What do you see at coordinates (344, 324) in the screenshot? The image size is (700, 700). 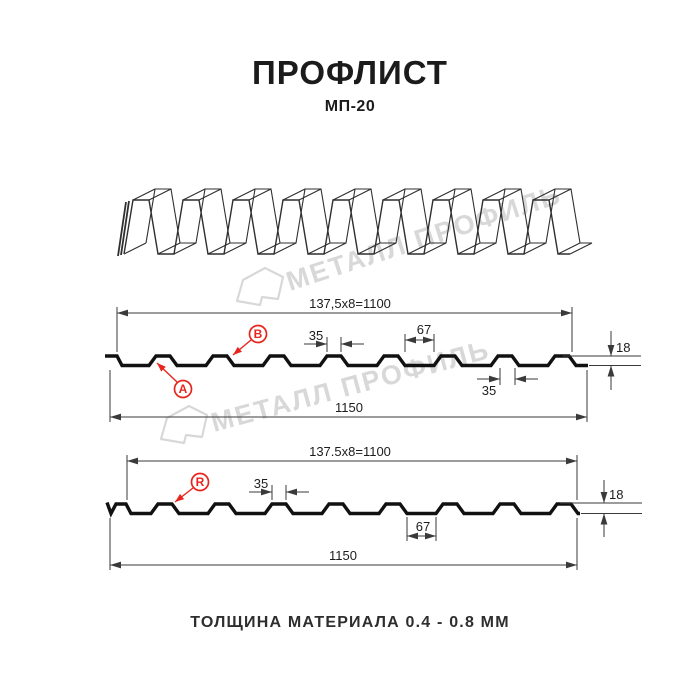 I see `dim-pitch: 137,5x8=1100` at bounding box center [344, 324].